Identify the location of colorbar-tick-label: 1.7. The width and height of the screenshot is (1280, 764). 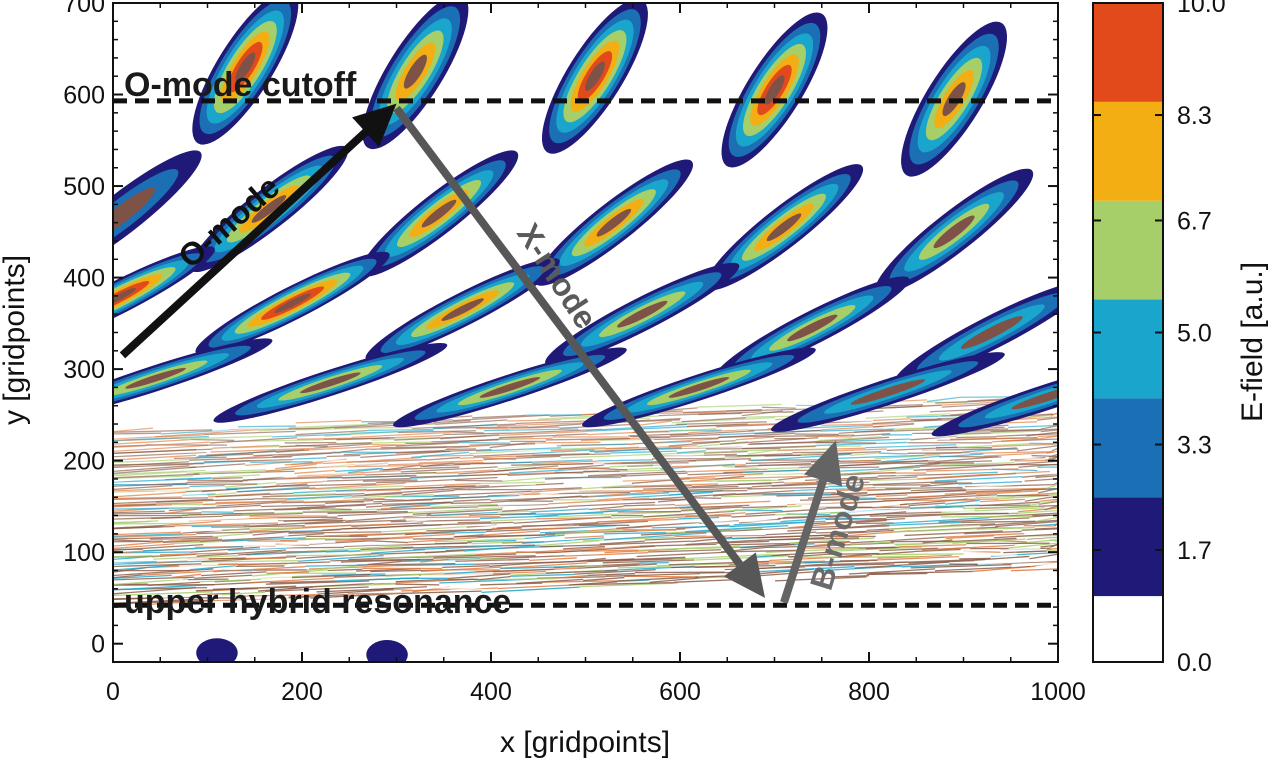
(1194, 551).